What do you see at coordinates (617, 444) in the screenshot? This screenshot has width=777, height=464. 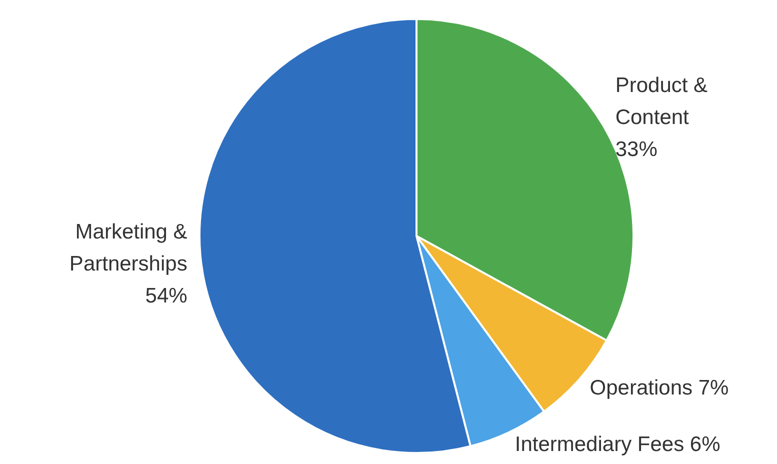 I see `slice-label: Intermediary Fees 6%` at bounding box center [617, 444].